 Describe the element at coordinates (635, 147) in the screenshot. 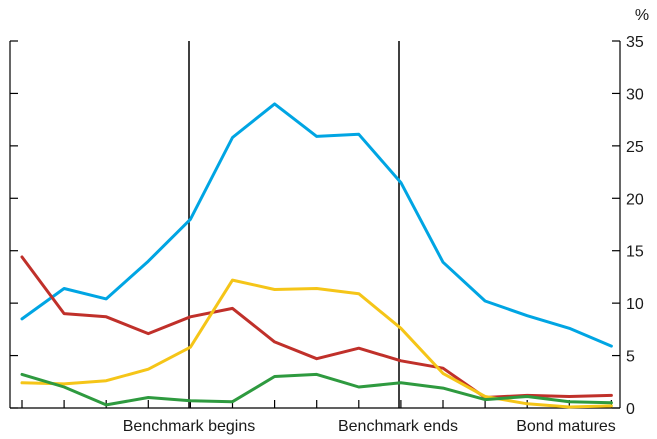

I see `y-tick-label: 25` at that location.